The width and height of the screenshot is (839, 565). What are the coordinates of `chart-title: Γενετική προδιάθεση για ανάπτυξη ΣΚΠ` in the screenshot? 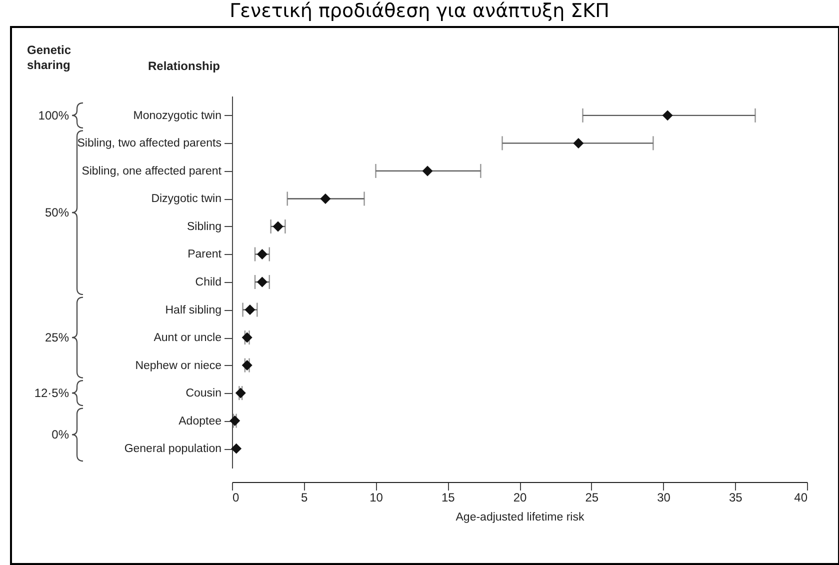 It's located at (419, 12).